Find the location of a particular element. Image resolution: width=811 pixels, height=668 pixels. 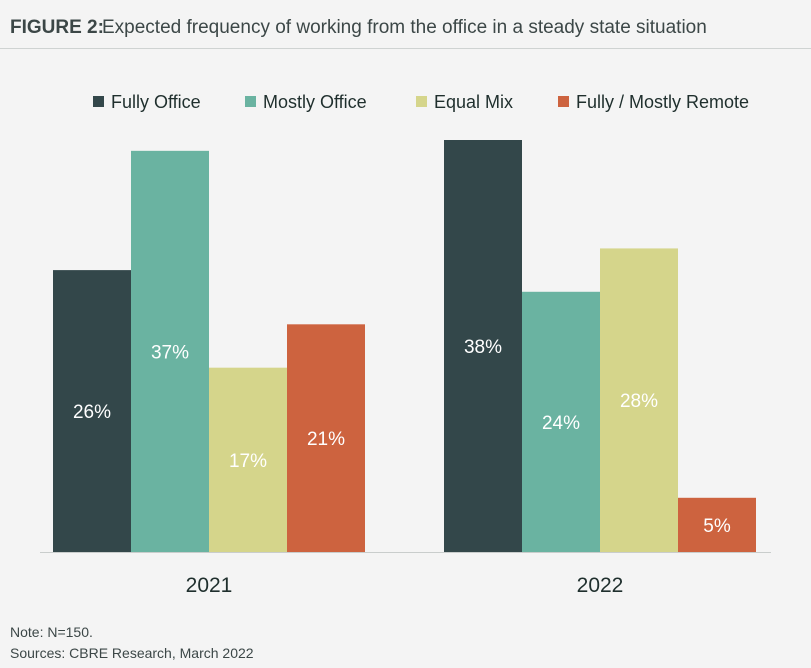

bar-remote-2022 is located at coordinates (717, 524).